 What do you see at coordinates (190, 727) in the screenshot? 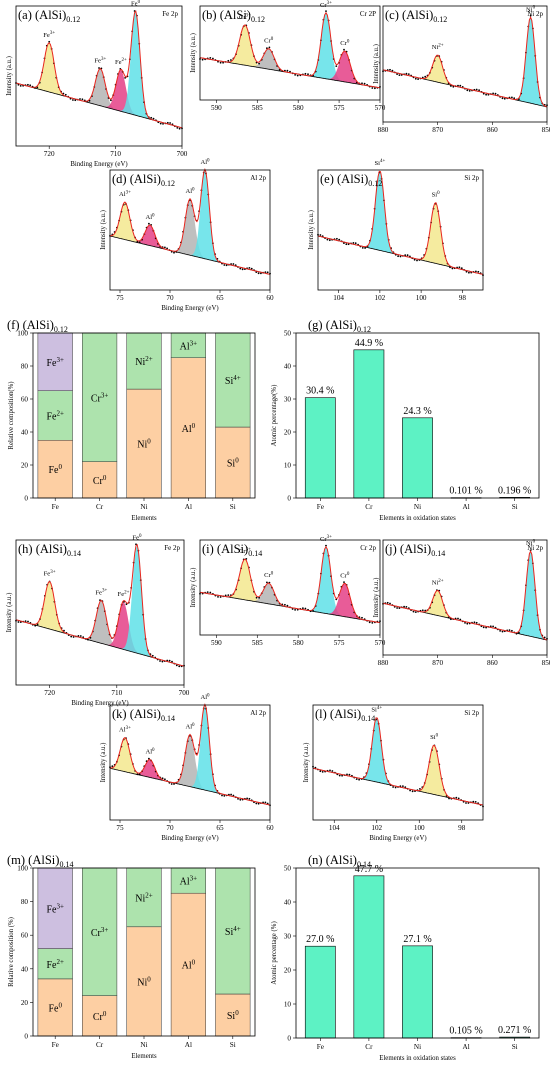
I see `peak-label: Al0` at bounding box center [190, 727].